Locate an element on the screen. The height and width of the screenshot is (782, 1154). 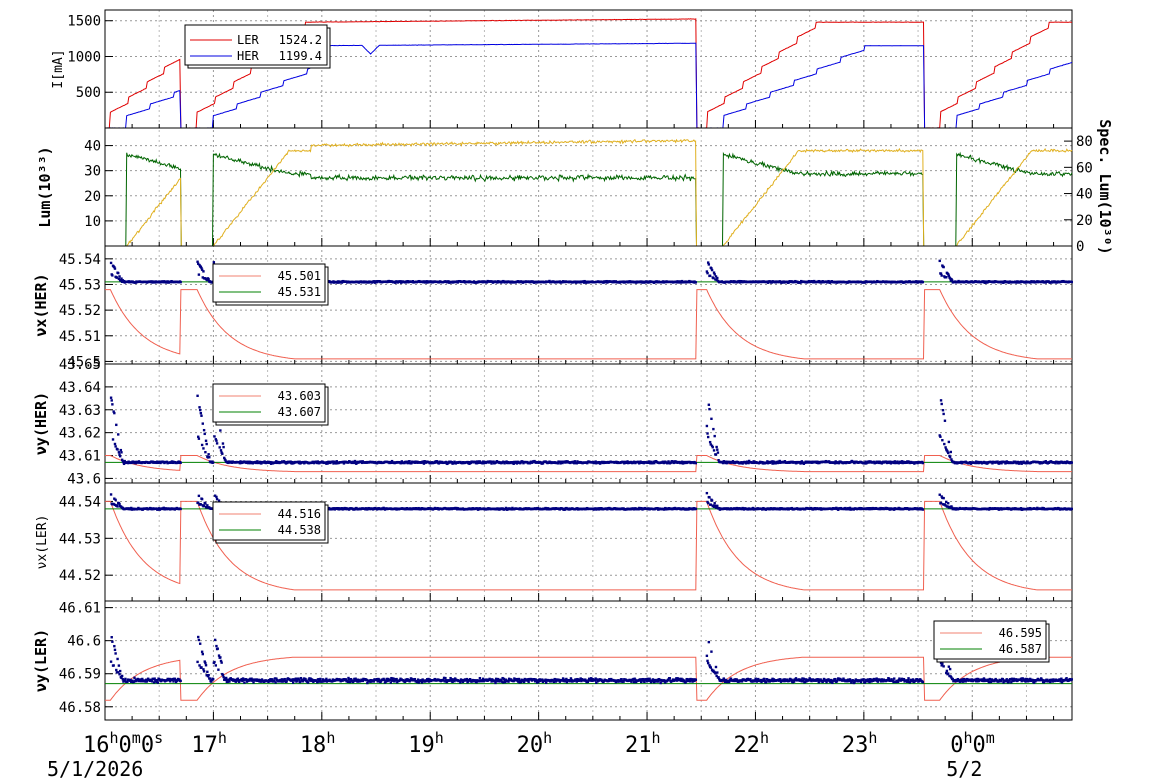
y-tick-label: 10 is located at coordinates (92, 222).